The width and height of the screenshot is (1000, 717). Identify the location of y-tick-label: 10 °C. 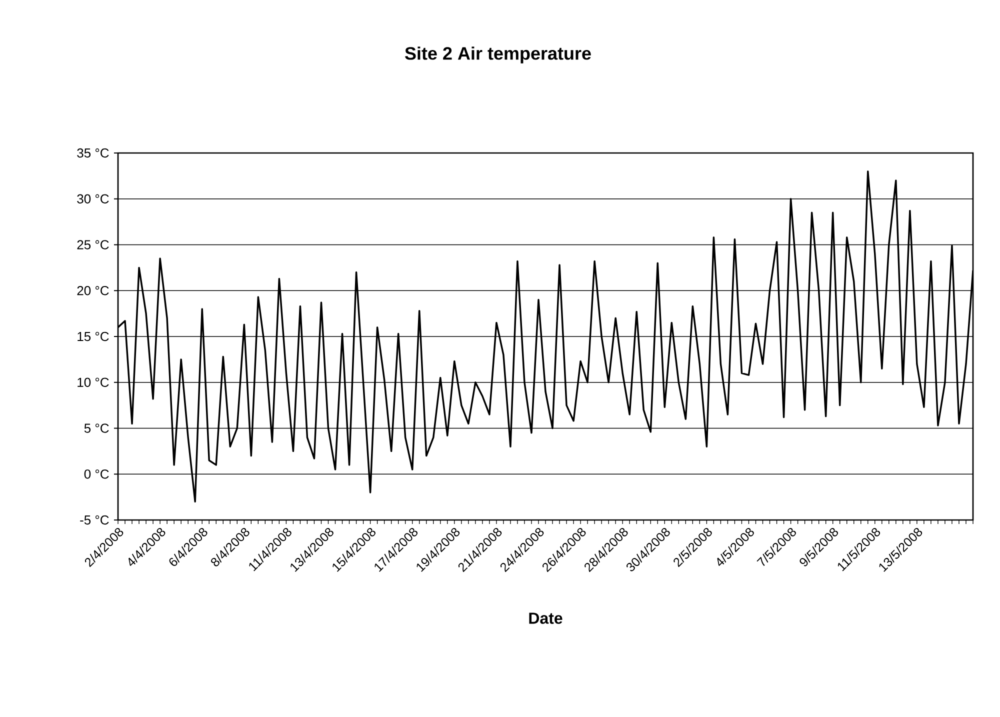
(93, 382).